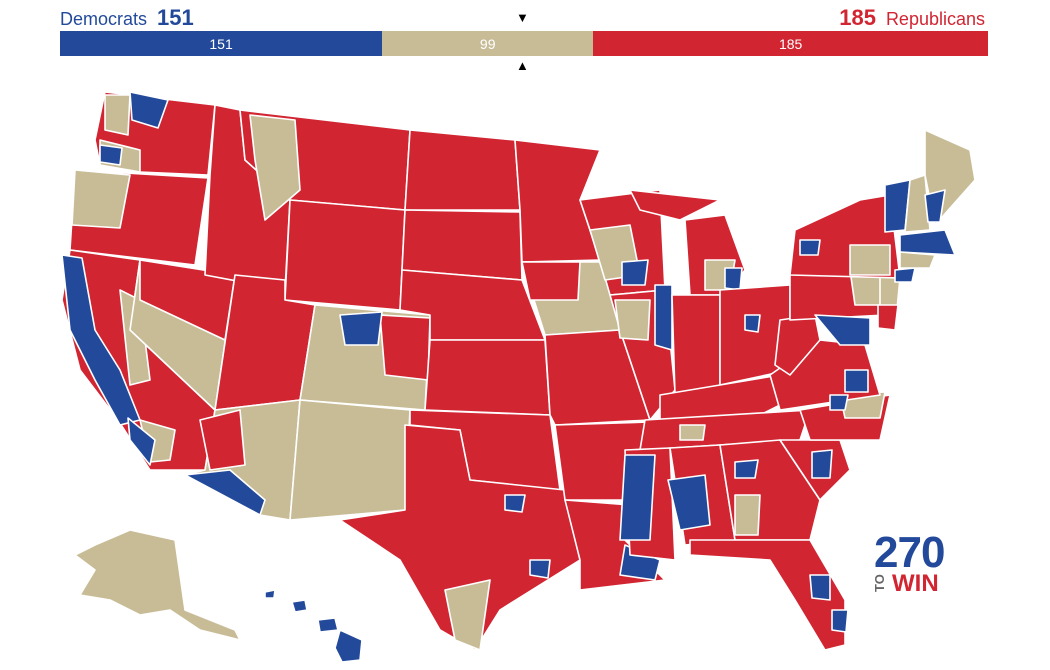 The height and width of the screenshot is (670, 1050). What do you see at coordinates (675, 205) in the screenshot?
I see `state-michigan-up` at bounding box center [675, 205].